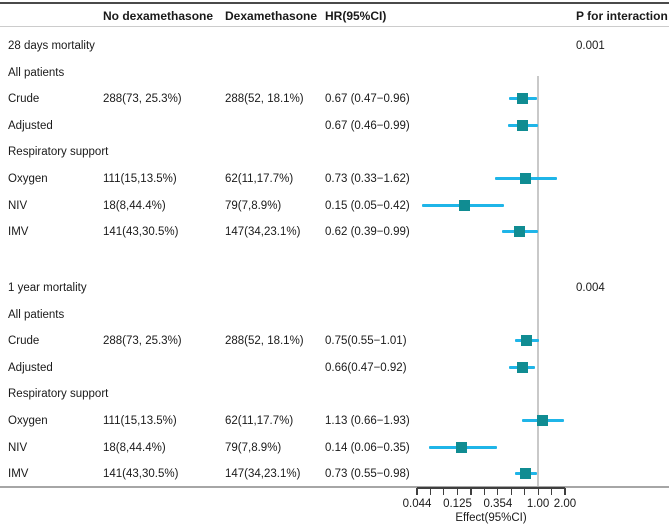 This screenshot has width=669, height=528. What do you see at coordinates (158, 16) in the screenshot?
I see `column-header-no-dexamethasone: No dexamethasone` at bounding box center [158, 16].